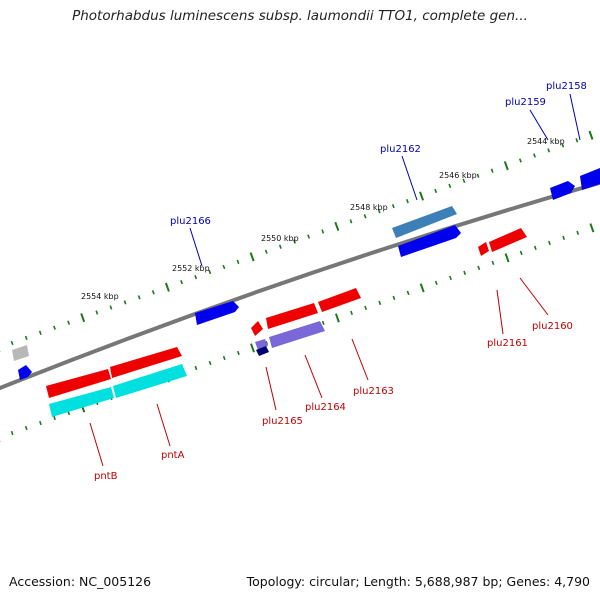 This screenshot has width=600, height=600. What do you see at coordinates (280, 238) in the screenshot?
I see `tick-label-2550: 2550 kbp` at bounding box center [280, 238].